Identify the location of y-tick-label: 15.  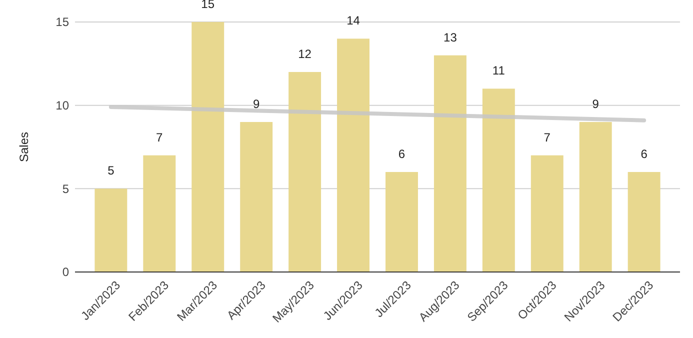
(63, 22).